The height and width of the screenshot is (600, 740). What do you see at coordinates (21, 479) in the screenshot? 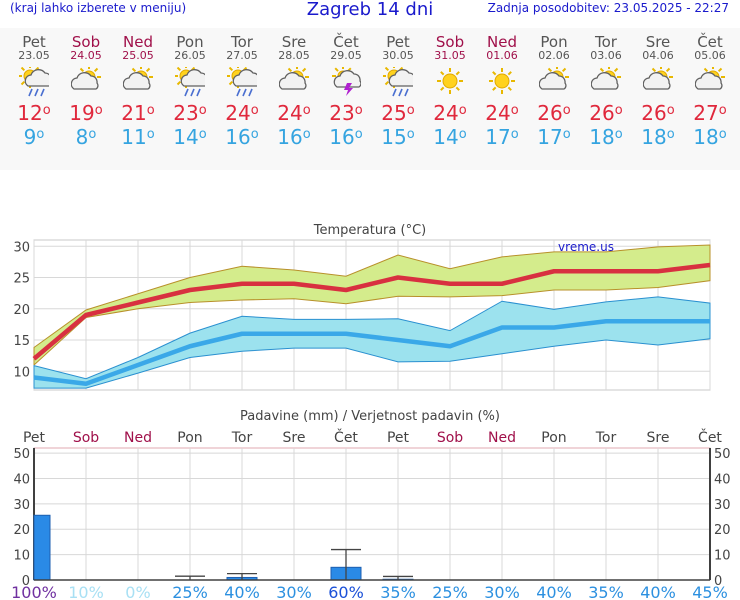
I see `y-tick-label-left: 40` at bounding box center [21, 479].